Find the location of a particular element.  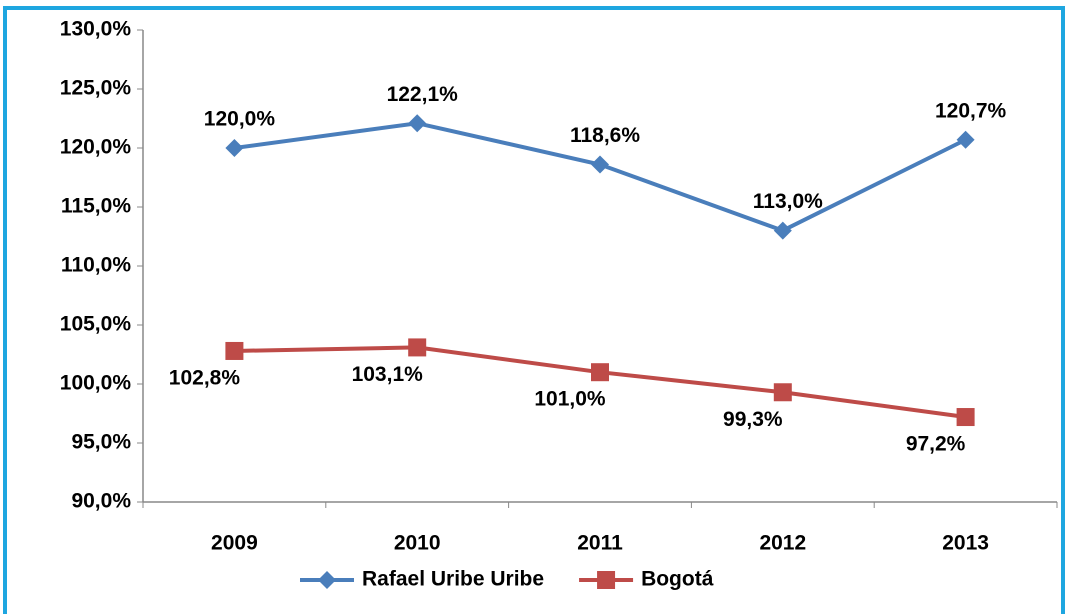

data-label: 120,0% is located at coordinates (240, 119).